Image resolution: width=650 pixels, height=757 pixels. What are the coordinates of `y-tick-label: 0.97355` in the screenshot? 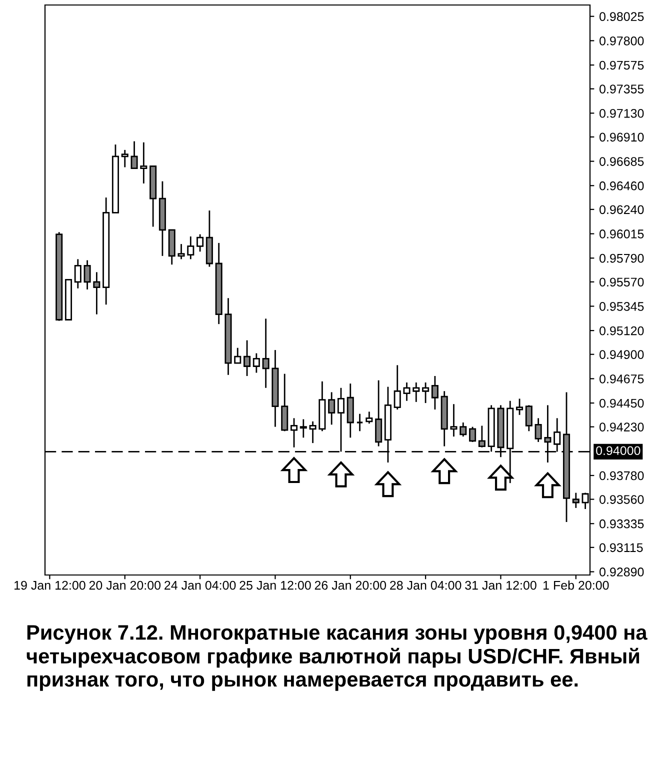 It's located at (622, 89).